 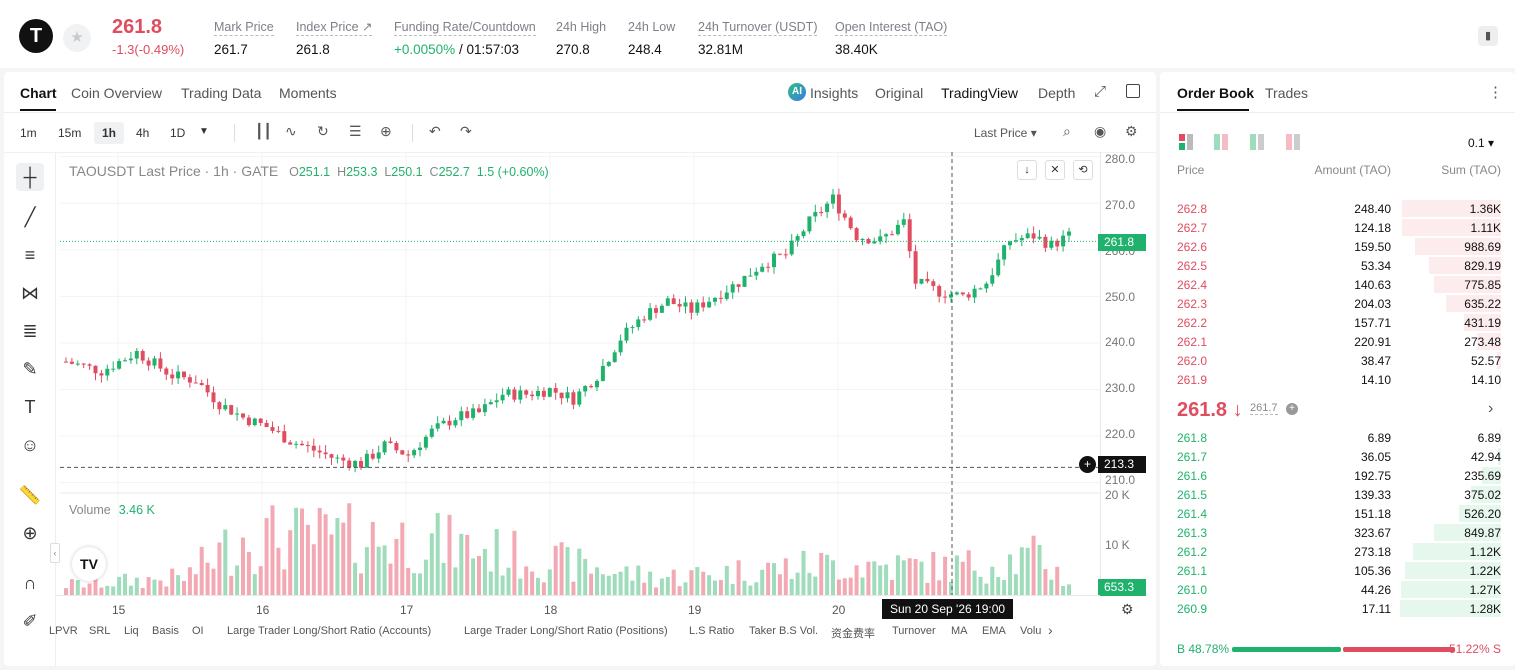 What do you see at coordinates (117, 93) in the screenshot?
I see `tab-coin-overview: Coin Overview` at bounding box center [117, 93].